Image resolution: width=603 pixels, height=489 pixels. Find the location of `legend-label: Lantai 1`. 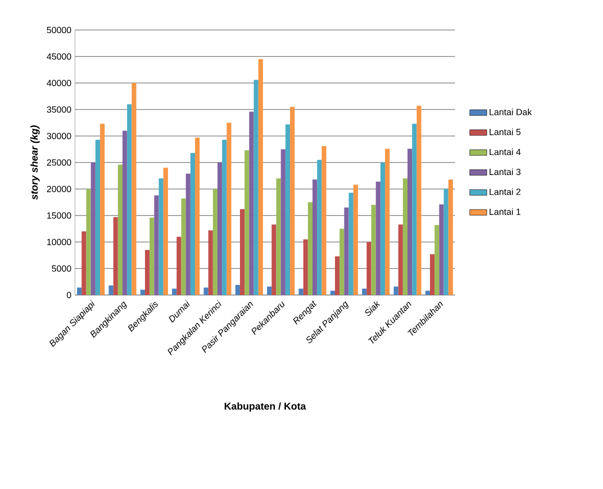

legend-label: Lantai 1 is located at coordinates (505, 211).